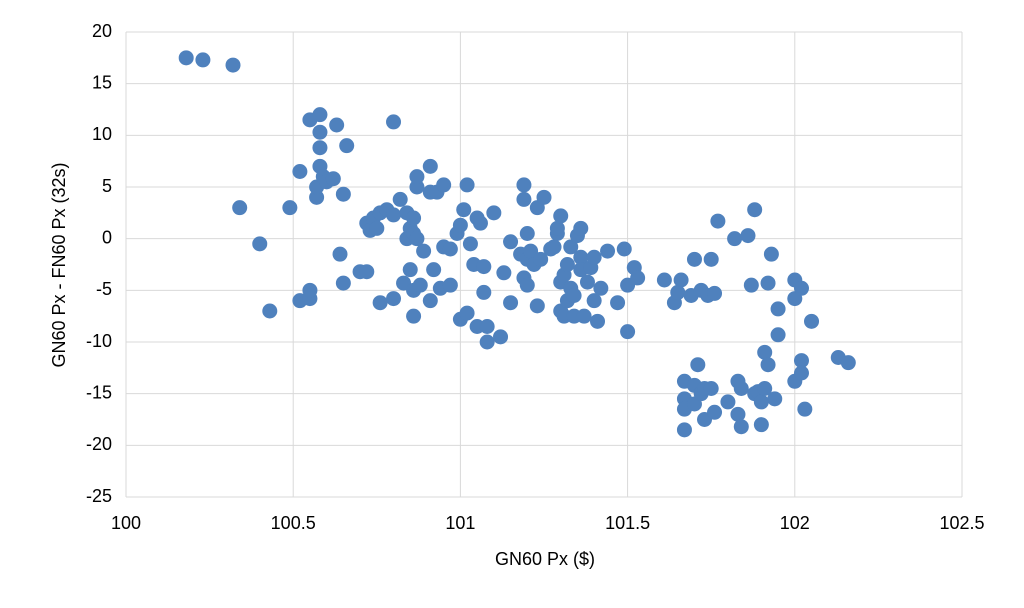 This screenshot has width=1024, height=608. Describe the element at coordinates (627, 523) in the screenshot. I see `x-tick-label: 101.5` at that location.